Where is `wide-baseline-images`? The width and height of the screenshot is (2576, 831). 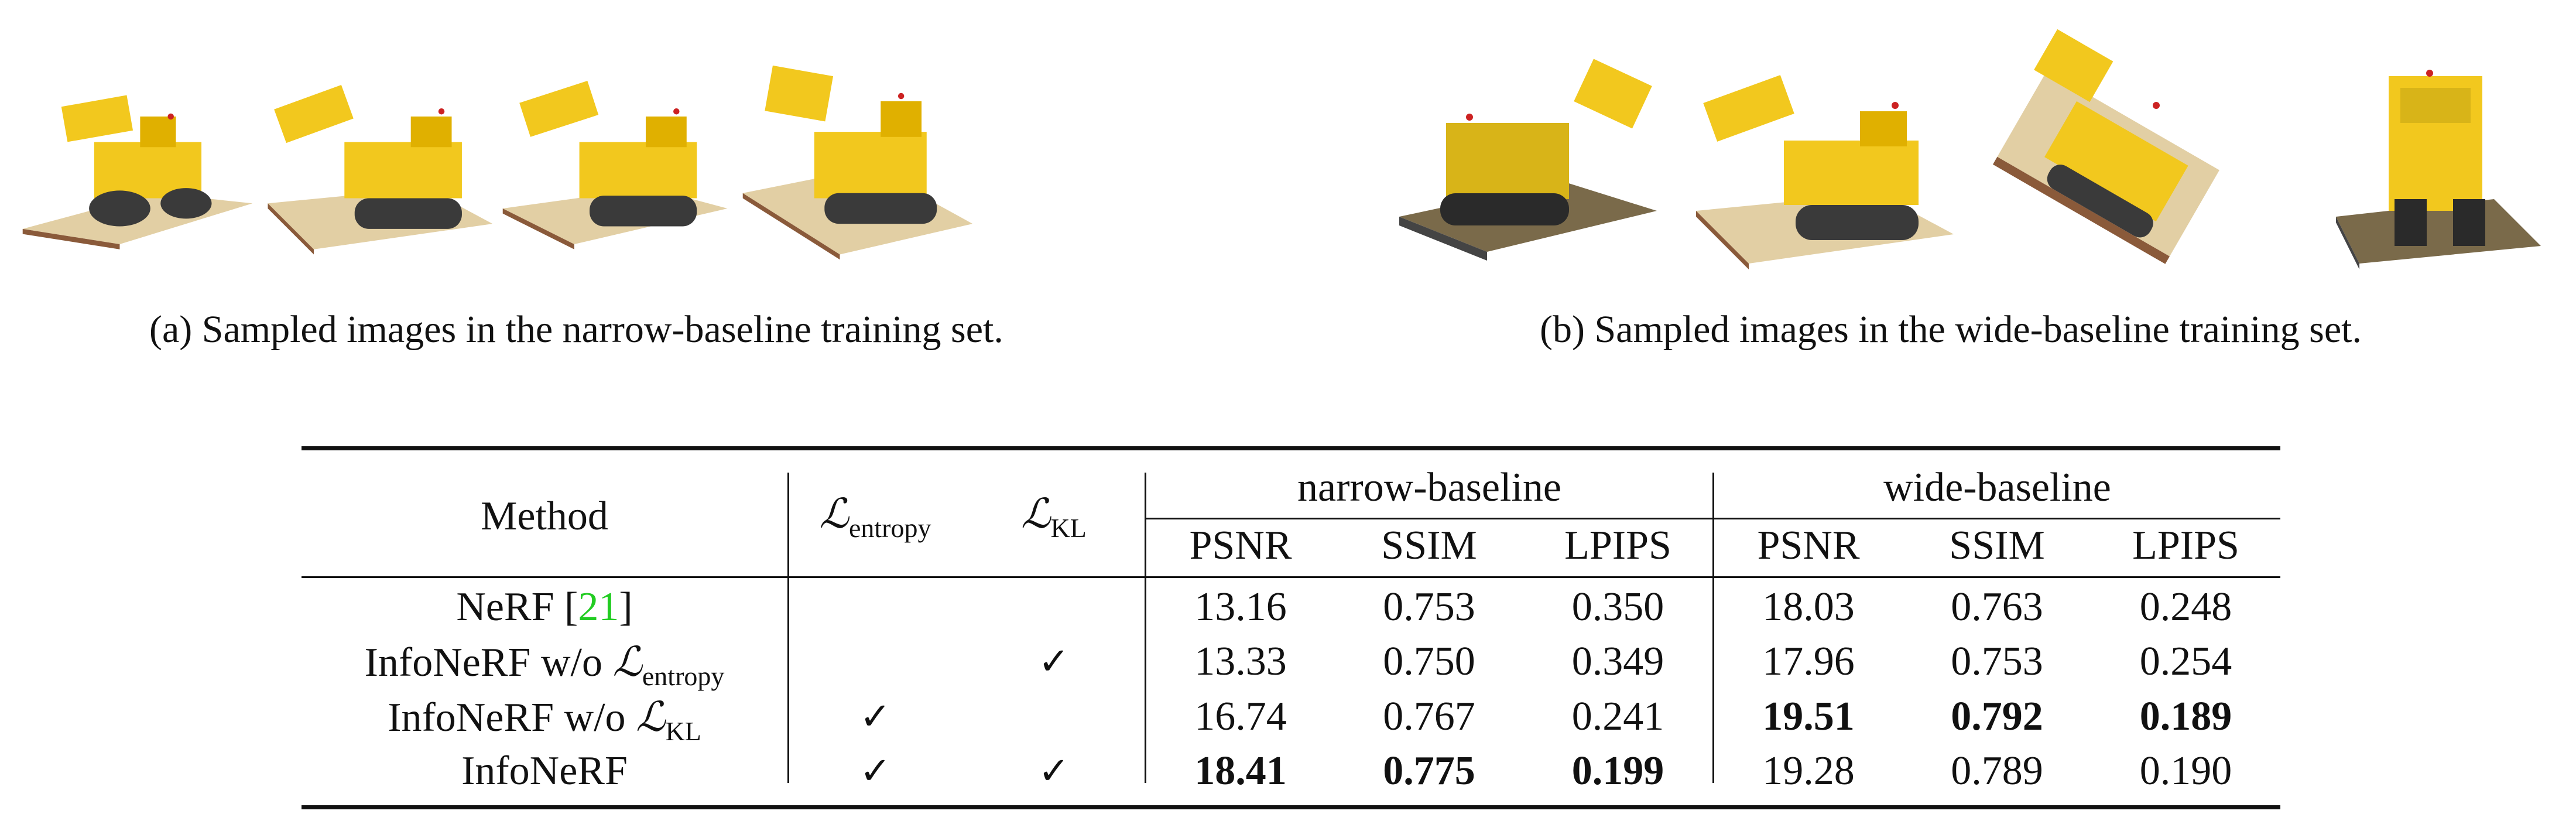
wide-baseline-images is located at coordinates (1970, 152).